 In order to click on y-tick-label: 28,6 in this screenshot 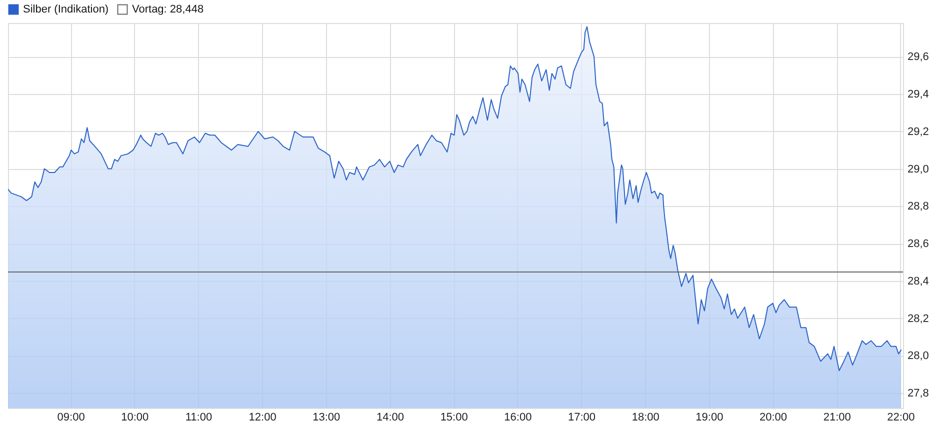, I will do `click(918, 244)`.